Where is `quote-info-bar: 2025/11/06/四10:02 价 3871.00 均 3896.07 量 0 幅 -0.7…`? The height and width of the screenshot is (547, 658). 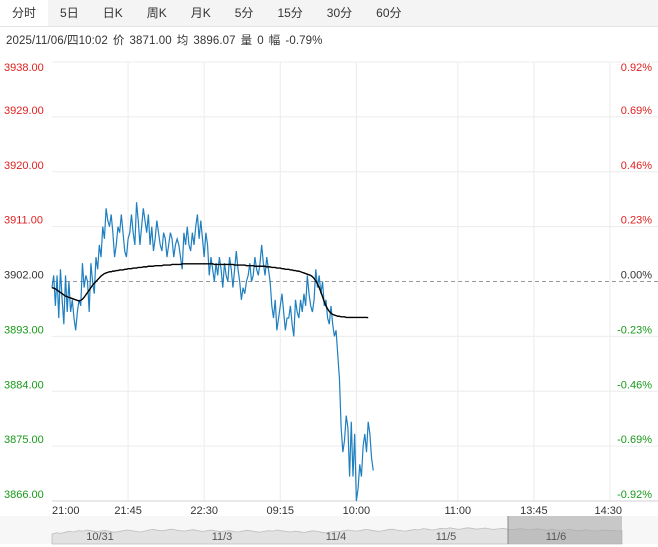 quote-info-bar: 2025/11/06/四10:02 价 3871.00 均 3896.07 量 0 幅 -0.7… is located at coordinates (166, 40).